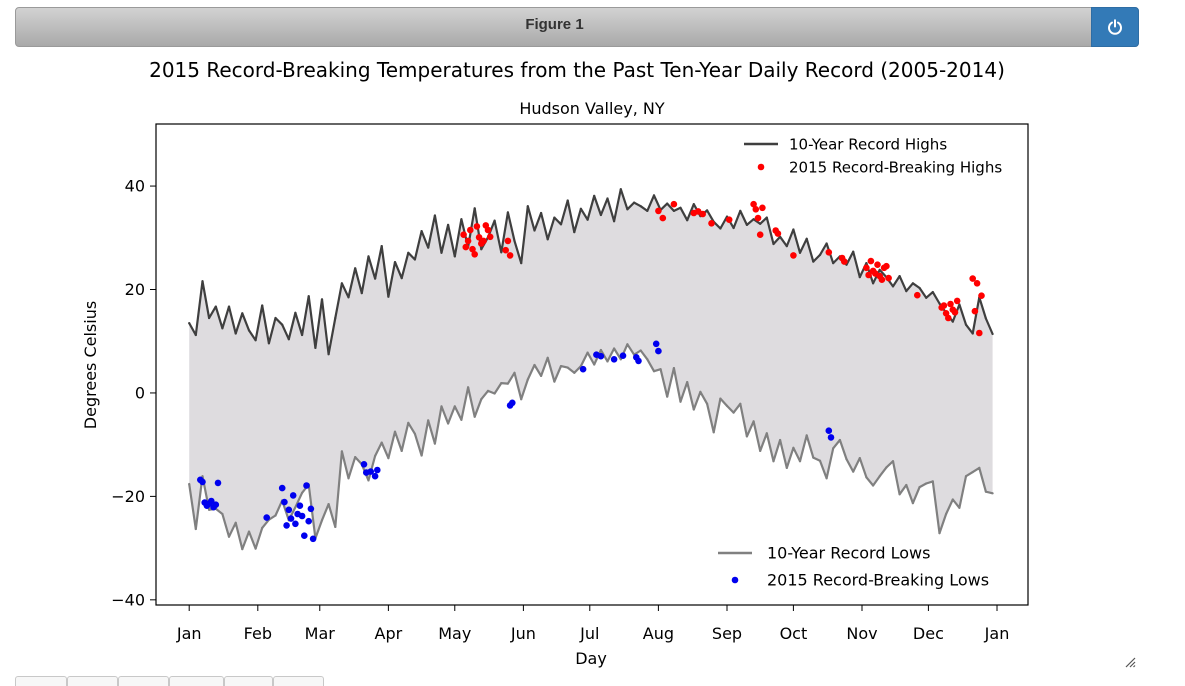  I want to click on x-tick-label: Mar, so click(320, 633).